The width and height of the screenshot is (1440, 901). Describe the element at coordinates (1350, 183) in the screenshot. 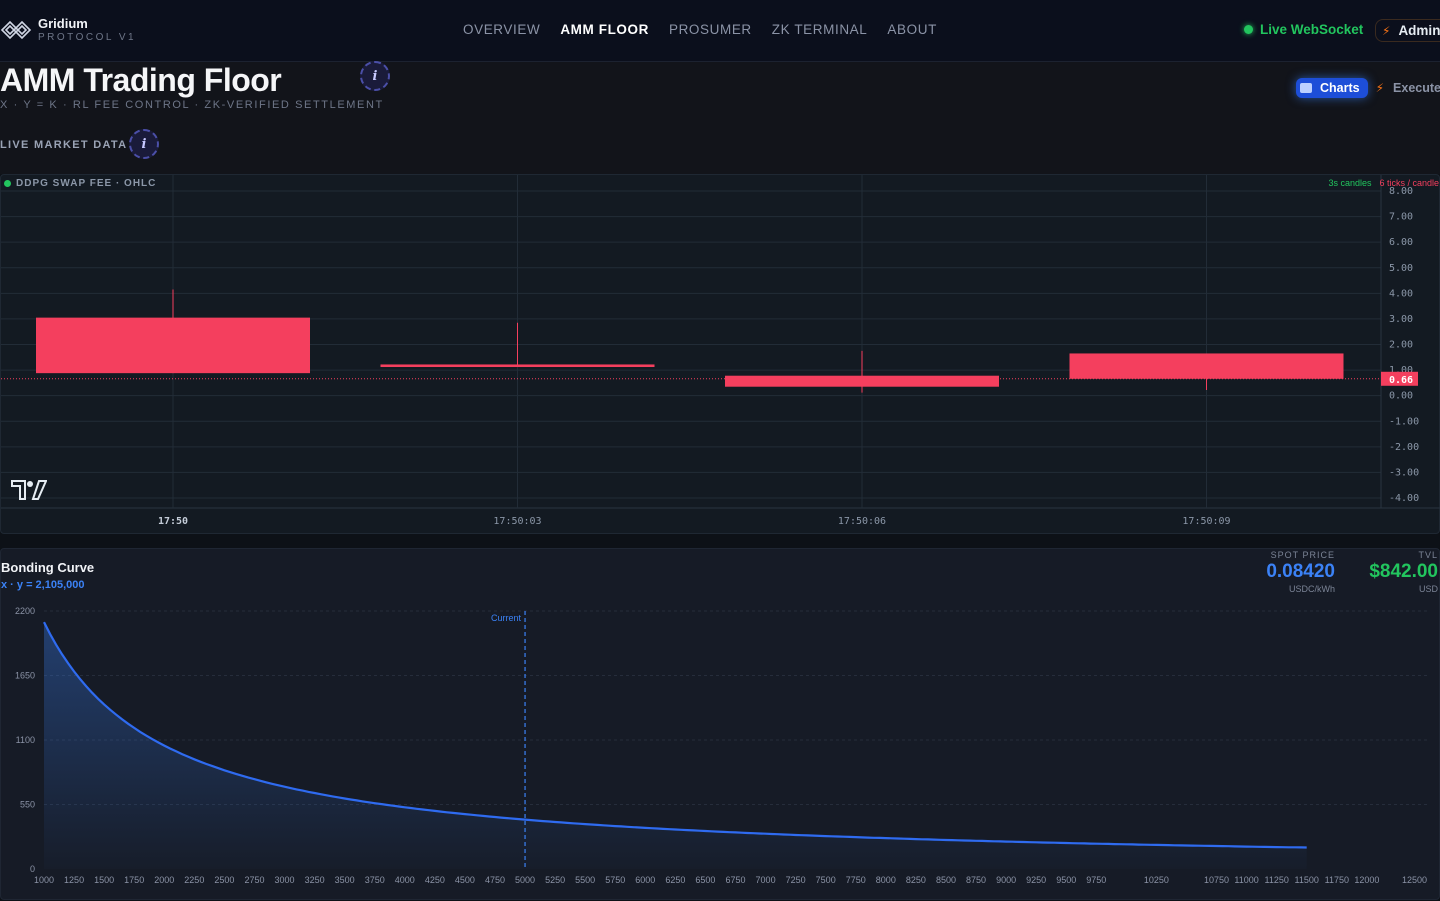

I see `candle-interval-tag: 3s candles` at that location.